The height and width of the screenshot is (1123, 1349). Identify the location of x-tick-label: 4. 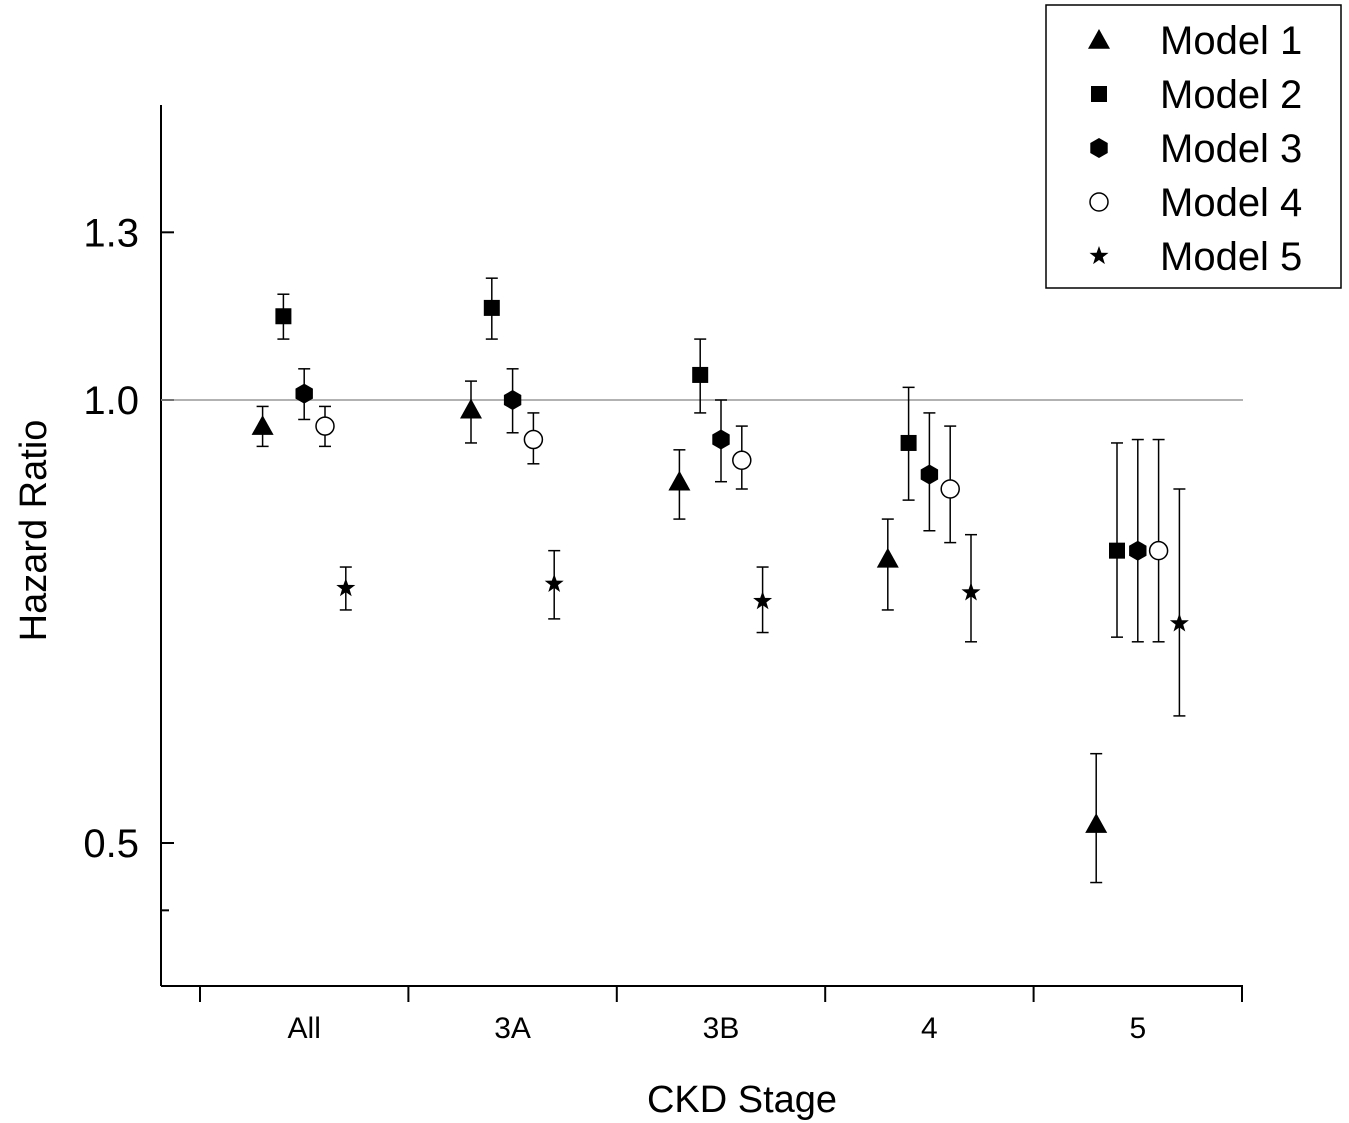
(929, 1028).